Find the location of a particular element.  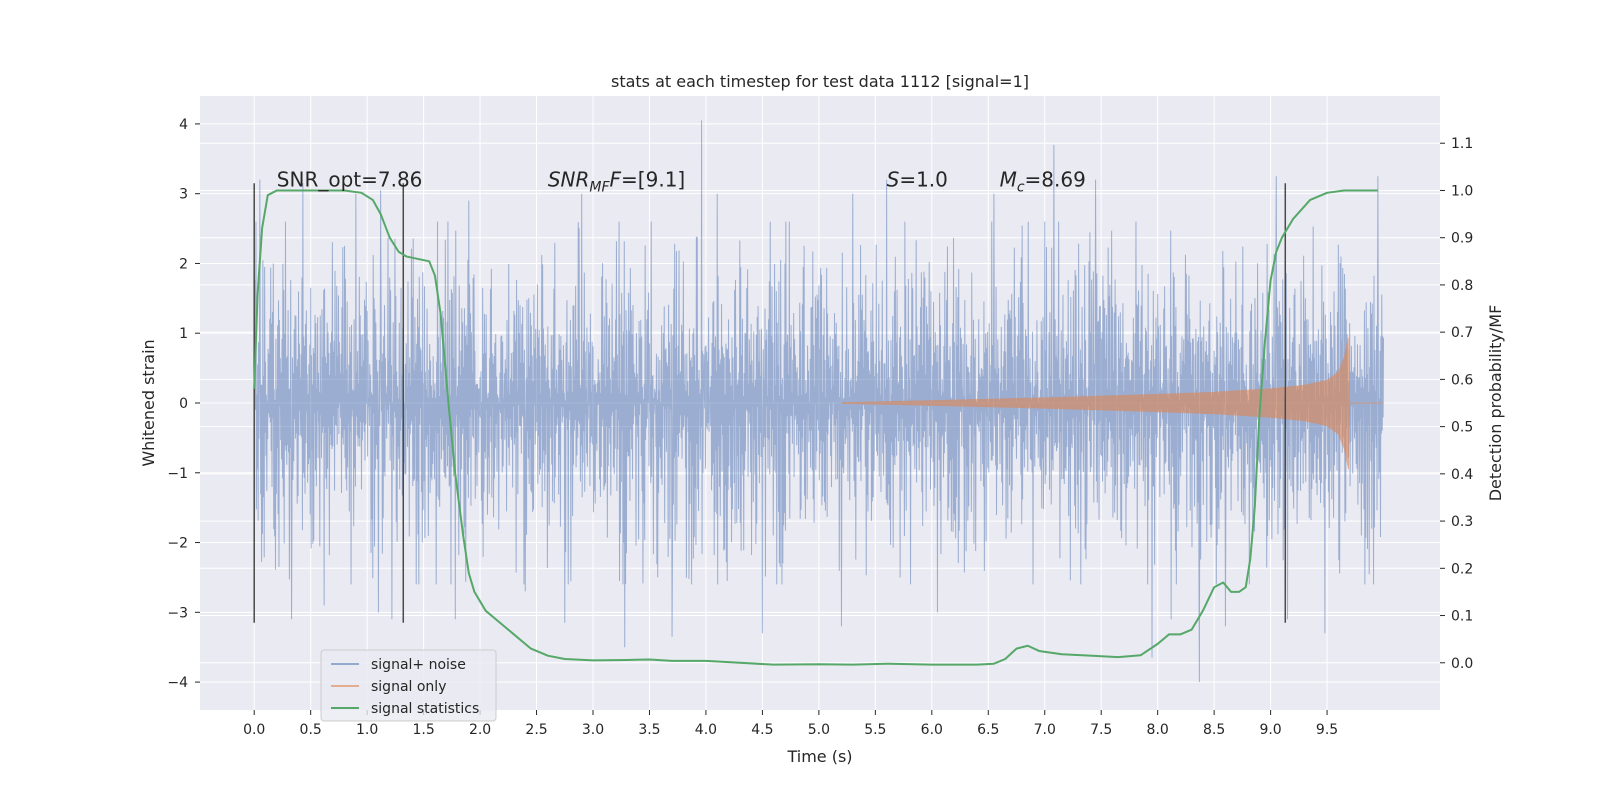

legend-label-signal-statistics: signal statistics is located at coordinates (425, 709).